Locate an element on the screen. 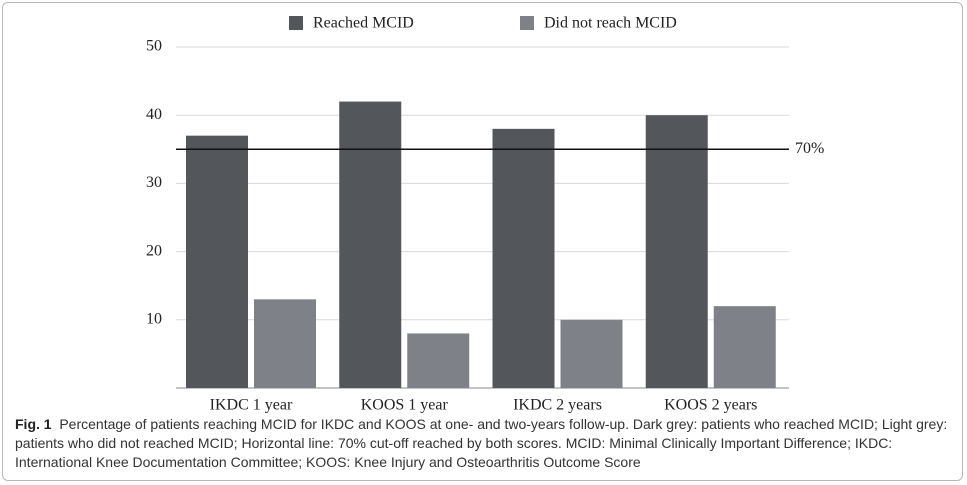  x-tick-label: IKDC 1 year is located at coordinates (251, 405).